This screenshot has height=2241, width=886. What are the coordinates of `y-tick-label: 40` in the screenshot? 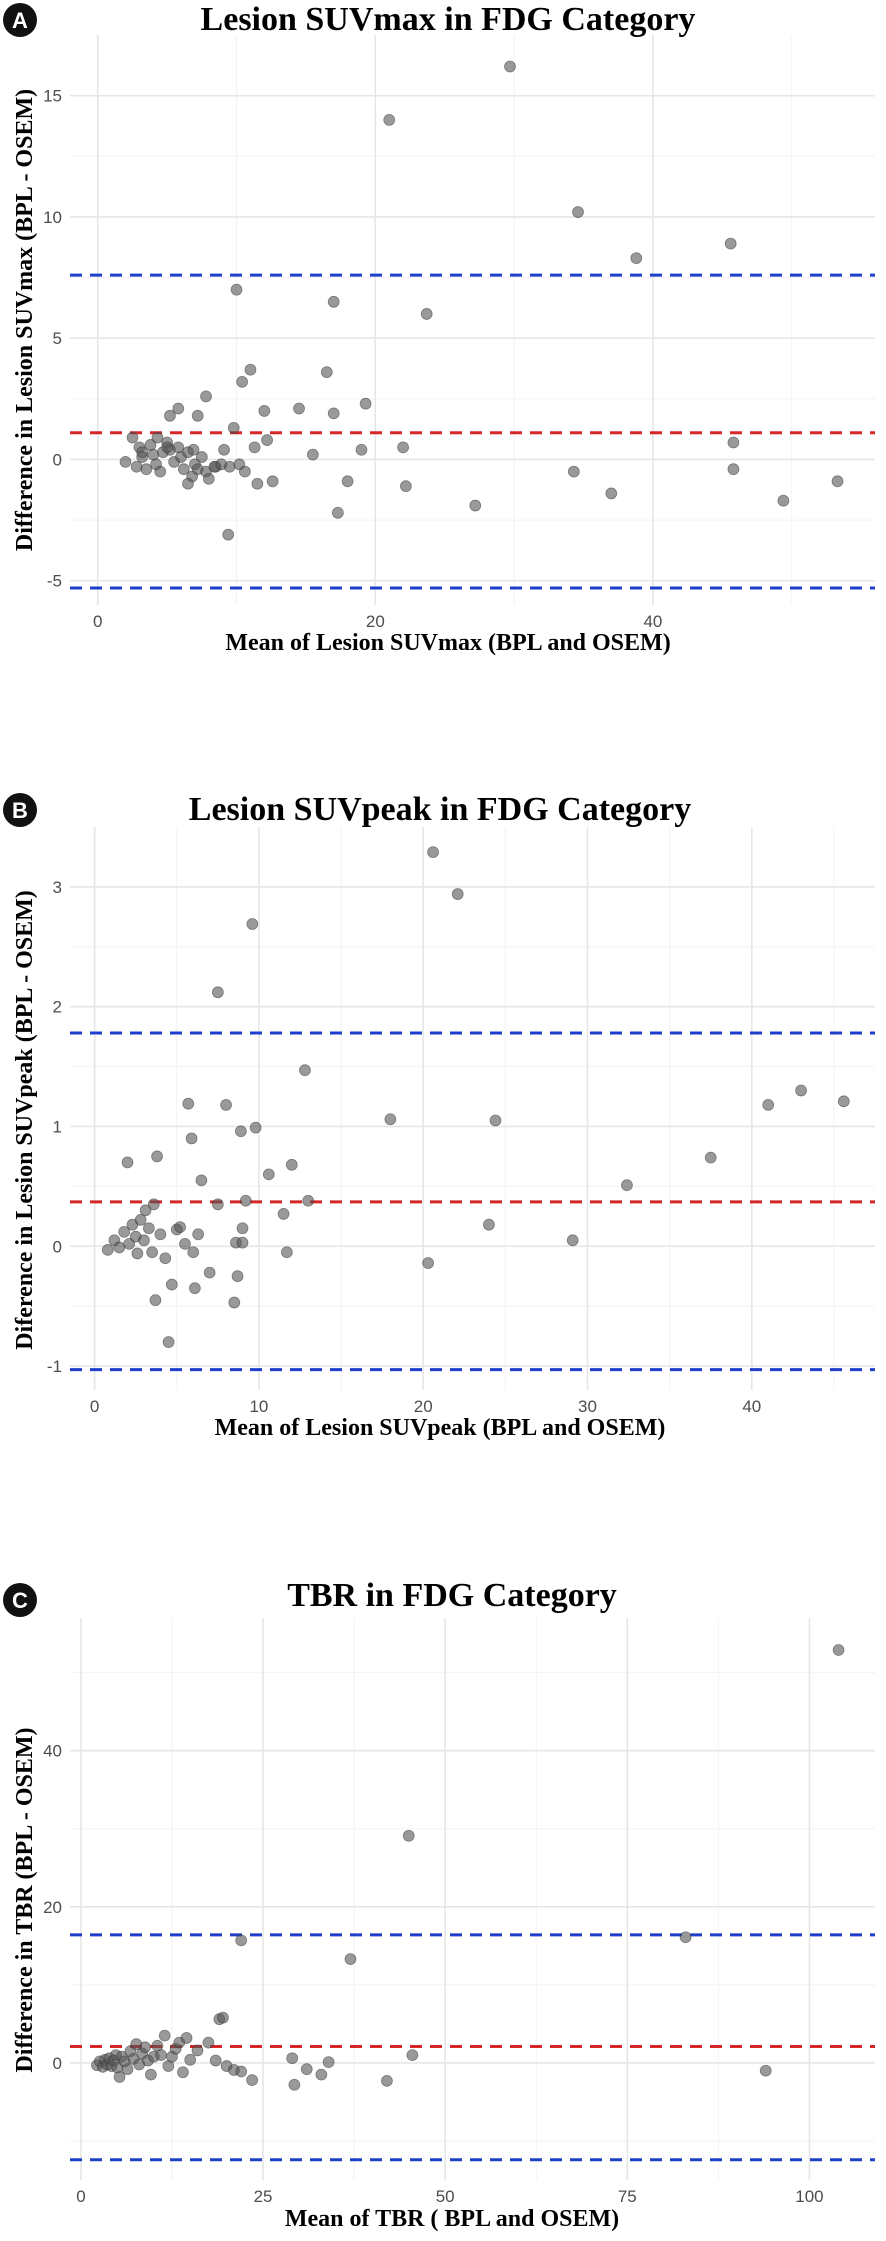 It's located at (52, 1751).